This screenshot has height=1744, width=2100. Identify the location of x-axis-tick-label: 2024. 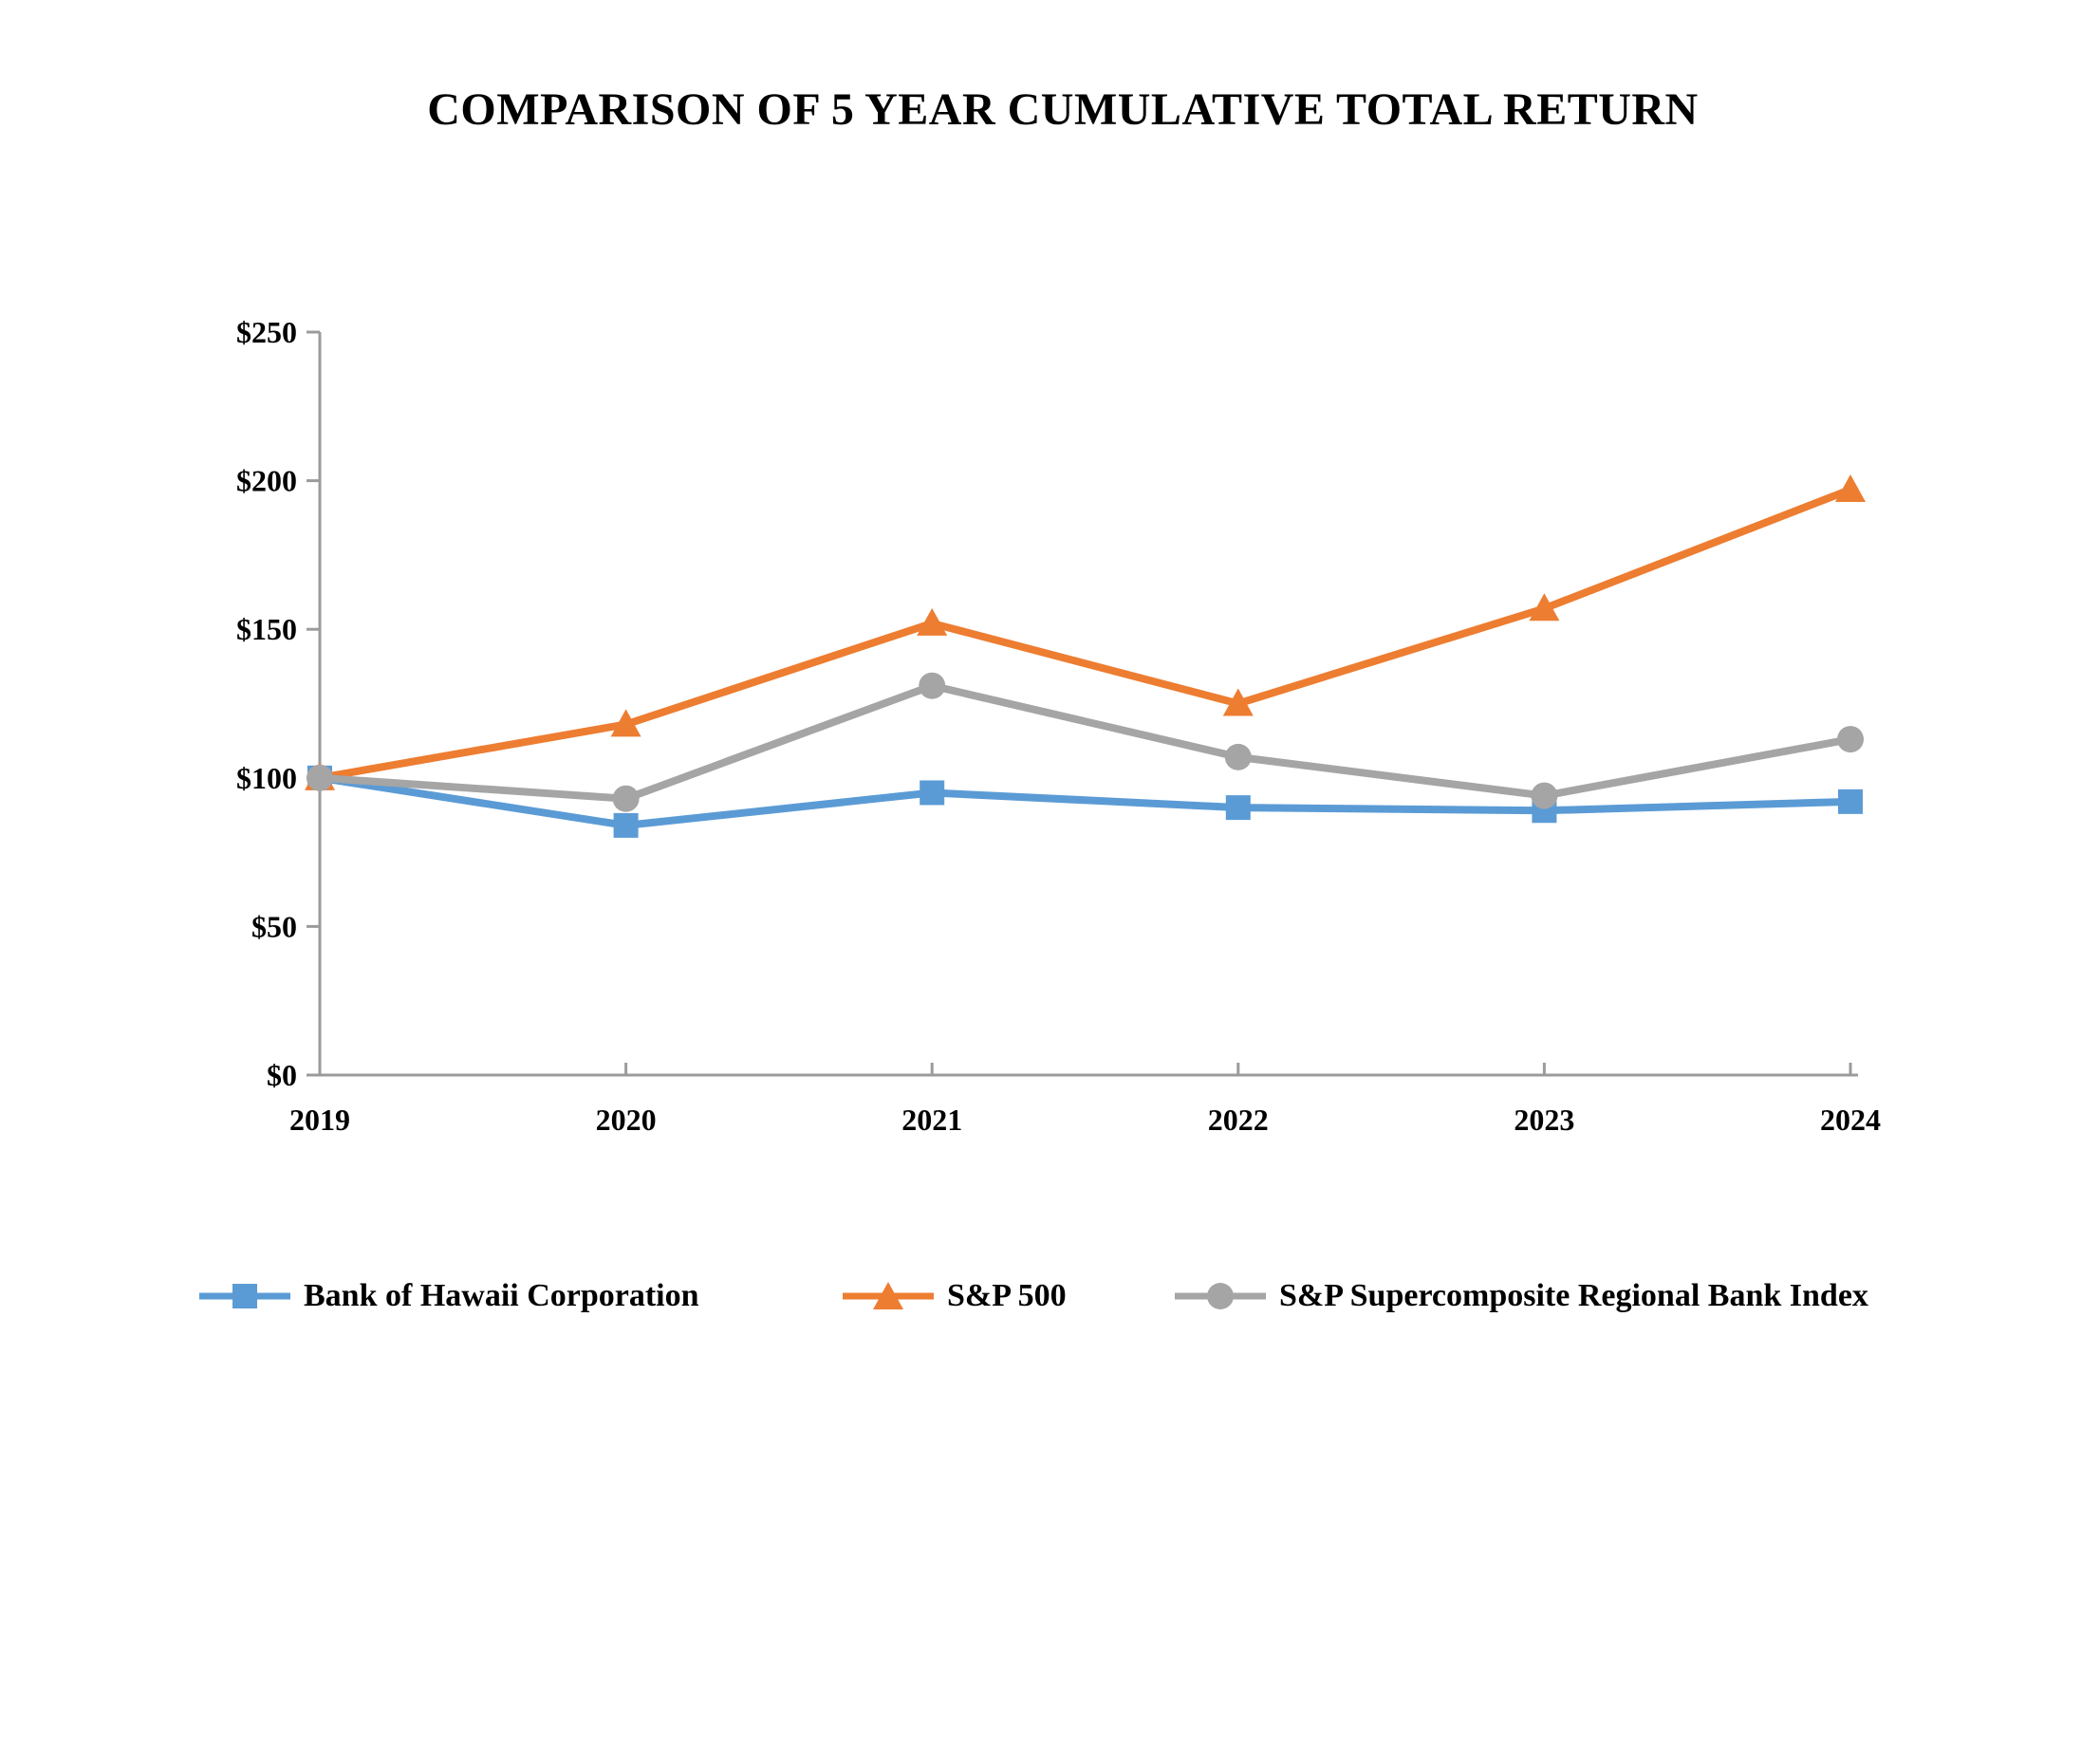
(1850, 1120).